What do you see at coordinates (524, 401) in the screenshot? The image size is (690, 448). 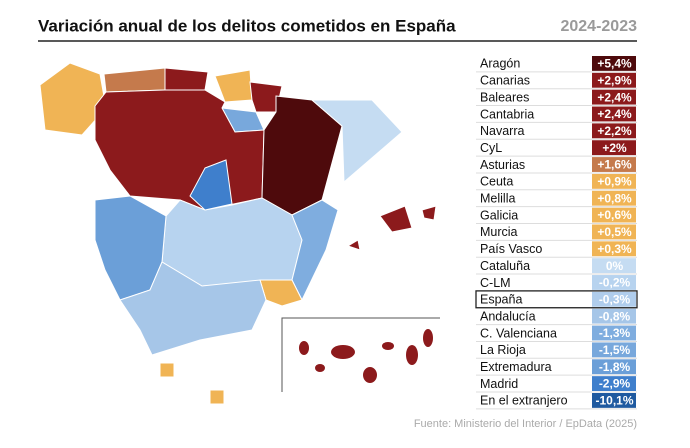 I see `region-name: En el extranjero` at bounding box center [524, 401].